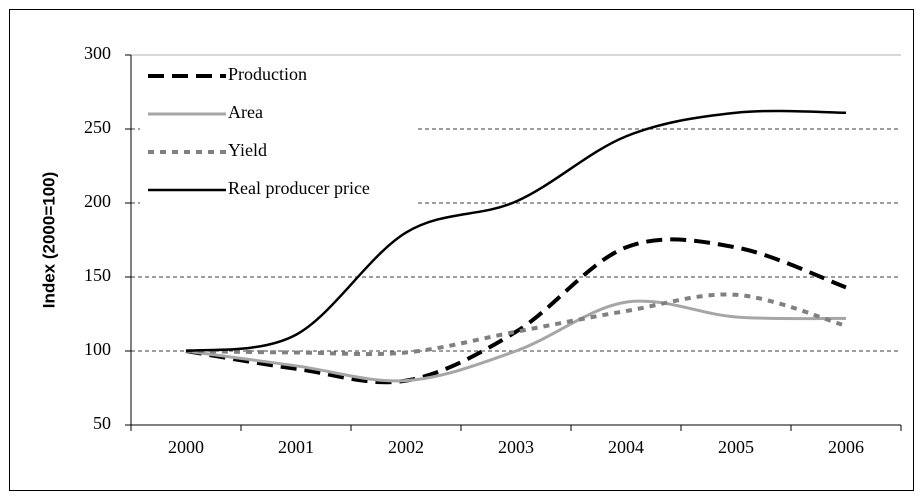  Describe the element at coordinates (48, 240) in the screenshot. I see `y-axis-label: Index (2000=100)` at that location.